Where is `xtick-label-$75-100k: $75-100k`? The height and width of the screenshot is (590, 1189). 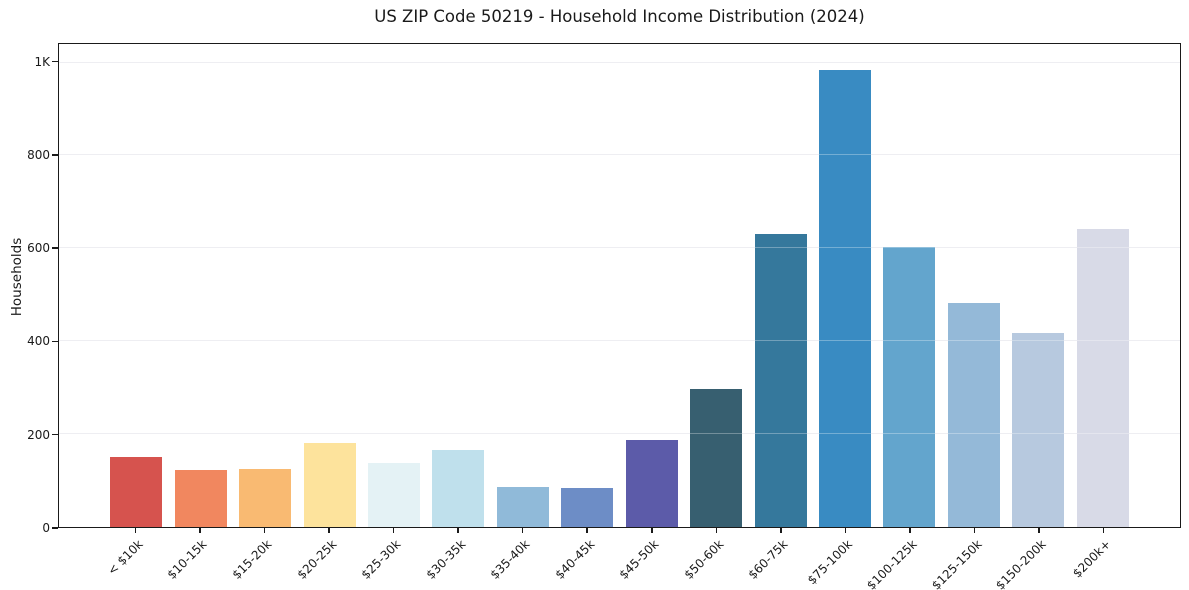
xtick-label-$75-100k: $75-100k is located at coordinates (830, 562).